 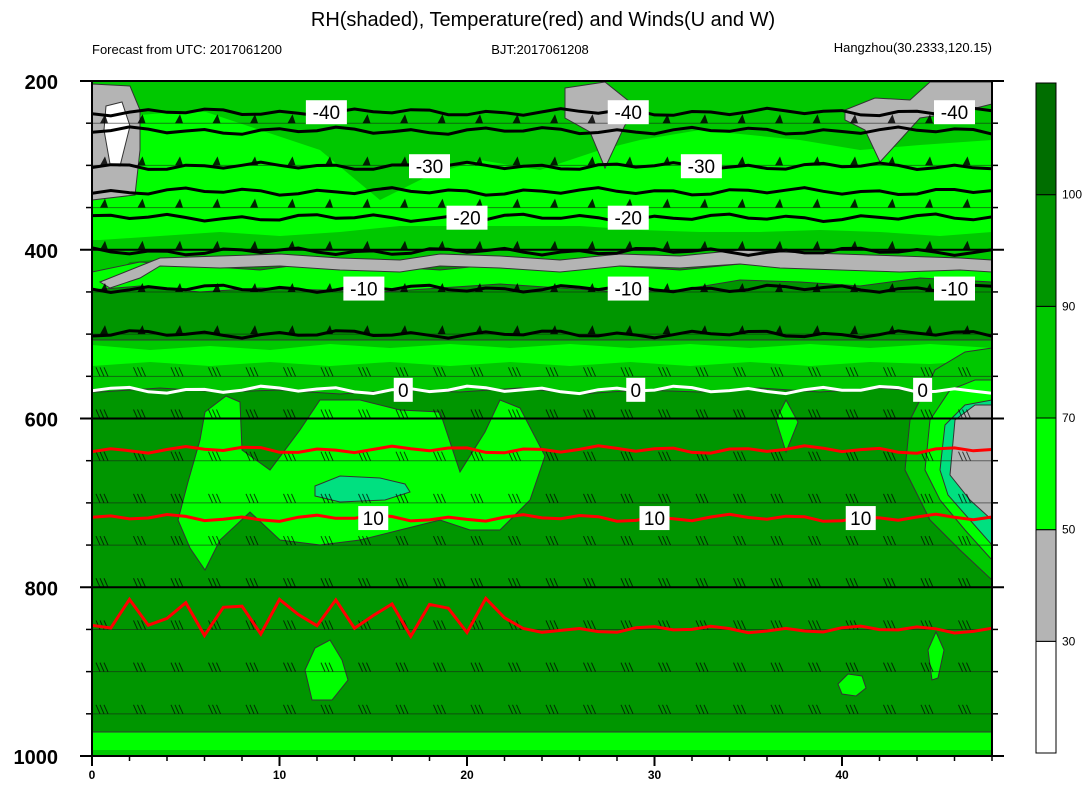 What do you see at coordinates (467, 775) in the screenshot?
I see `x-tick-label: 20` at bounding box center [467, 775].